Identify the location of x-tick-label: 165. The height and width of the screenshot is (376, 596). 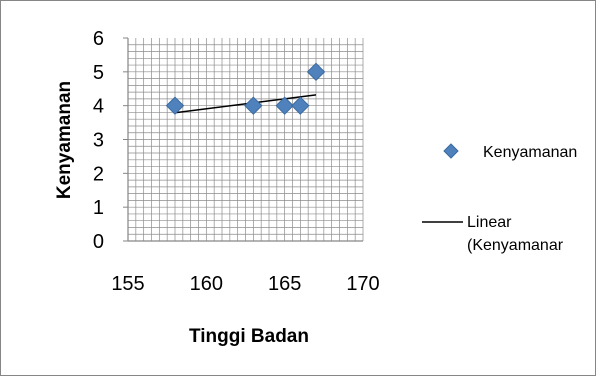
(284, 284).